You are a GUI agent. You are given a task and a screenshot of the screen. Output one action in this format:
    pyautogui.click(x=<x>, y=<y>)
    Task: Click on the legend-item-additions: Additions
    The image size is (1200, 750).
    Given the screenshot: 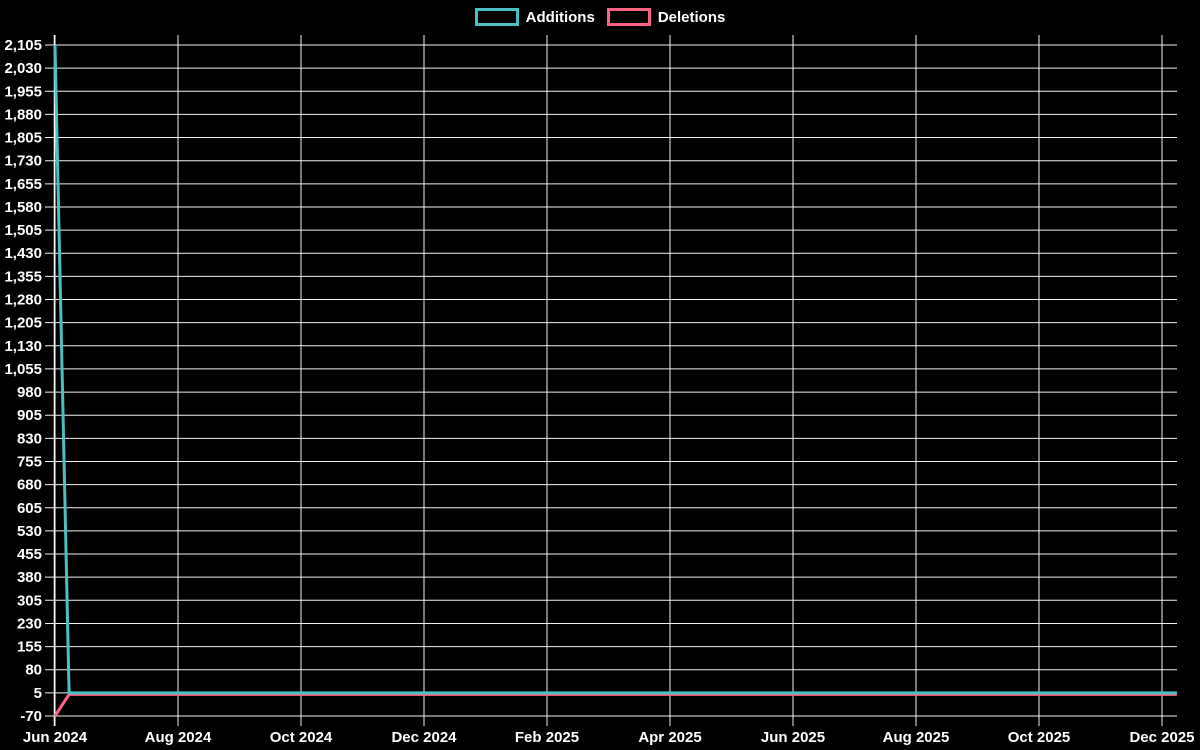 What is the action you would take?
    pyautogui.click(x=534, y=17)
    